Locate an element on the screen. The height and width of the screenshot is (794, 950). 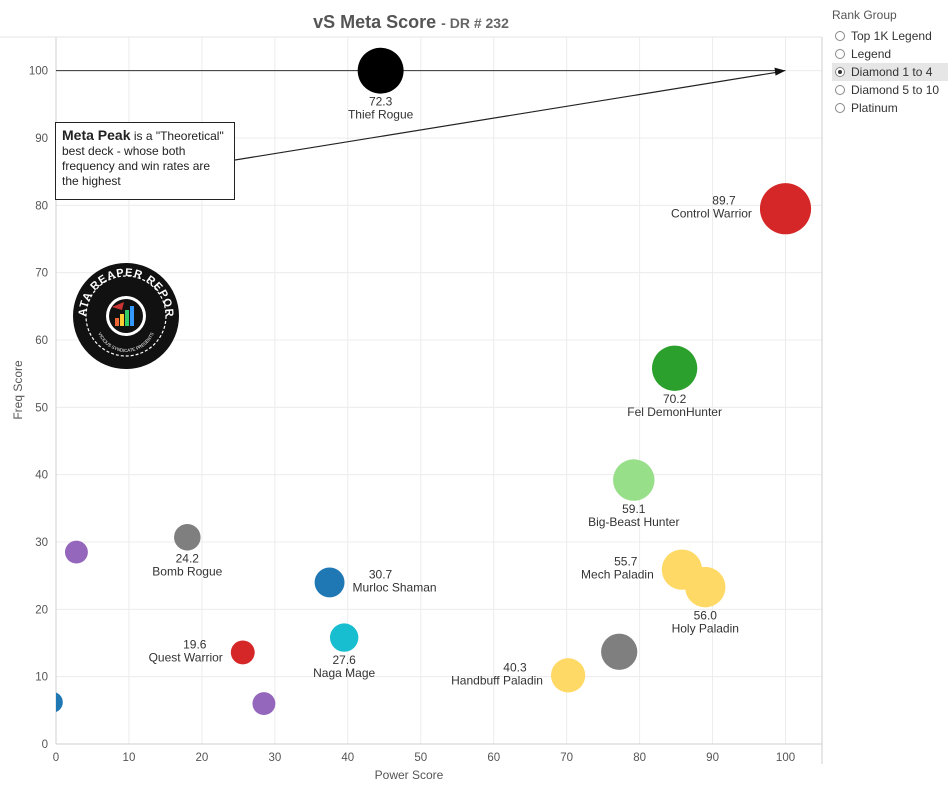
data-label-score: 55.7 is located at coordinates (626, 562).